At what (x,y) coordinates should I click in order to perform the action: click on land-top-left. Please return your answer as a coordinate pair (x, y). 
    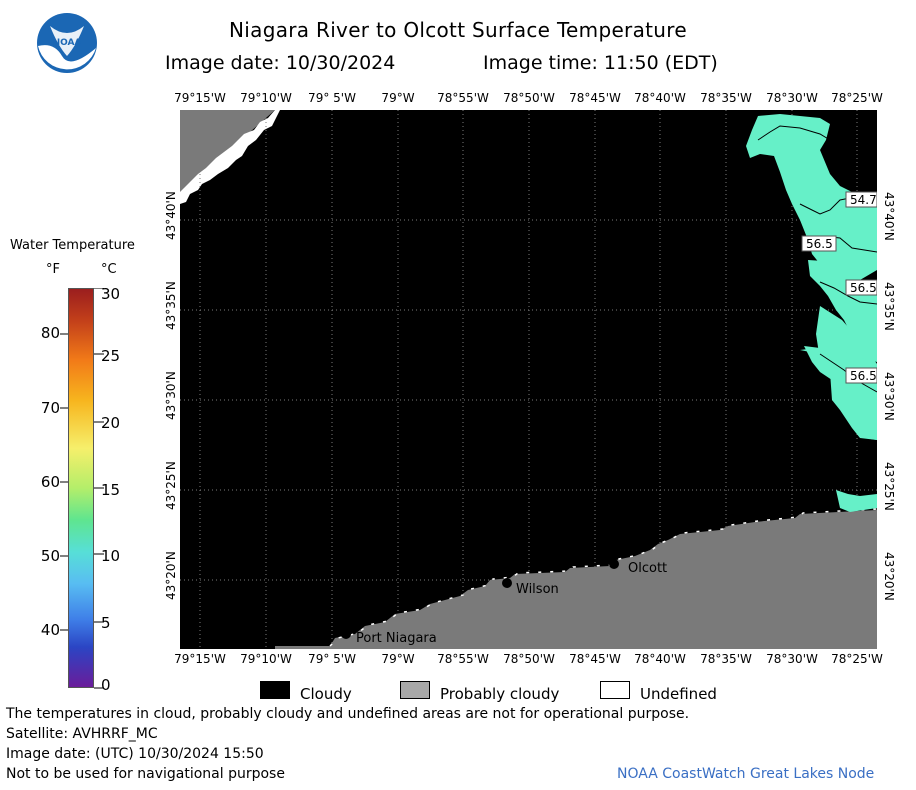
    Looking at the image, I should click on (227, 154).